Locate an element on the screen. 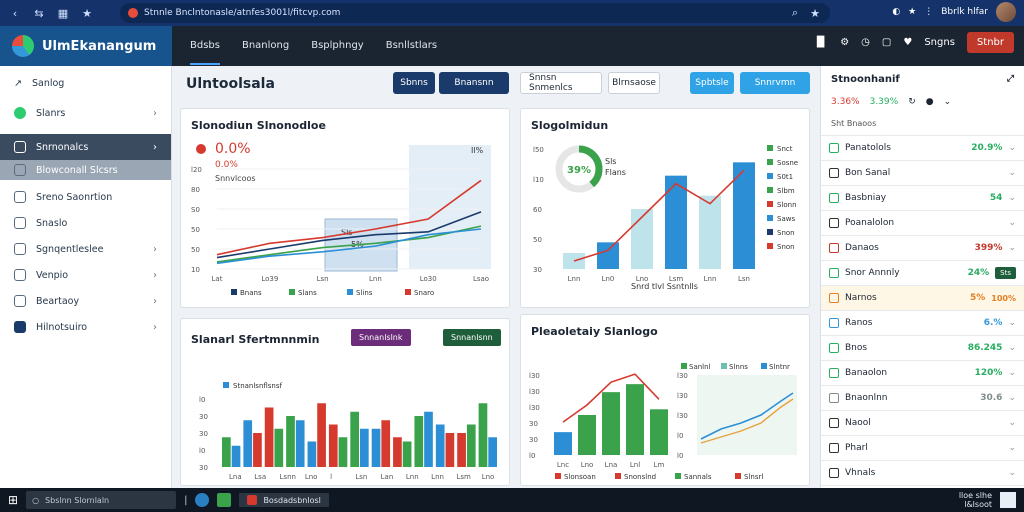  legend-label: Slins is located at coordinates (364, 293).